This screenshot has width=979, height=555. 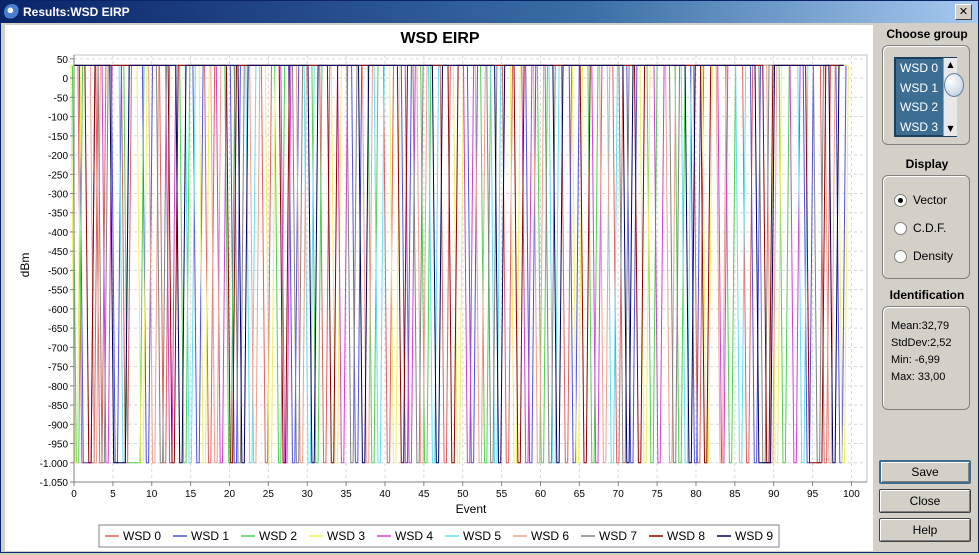 I want to click on x-tick-label: 30, so click(x=308, y=494).